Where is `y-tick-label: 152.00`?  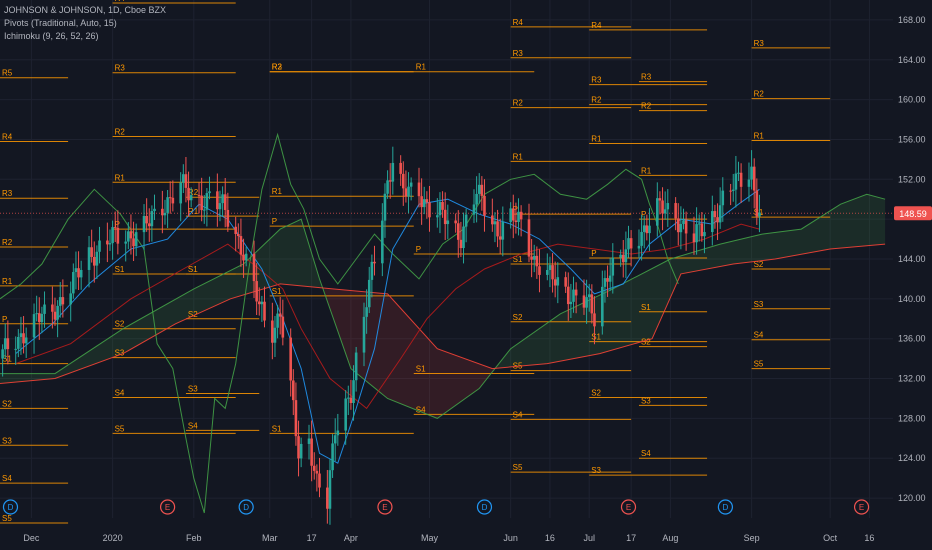 y-tick-label: 152.00 is located at coordinates (912, 179).